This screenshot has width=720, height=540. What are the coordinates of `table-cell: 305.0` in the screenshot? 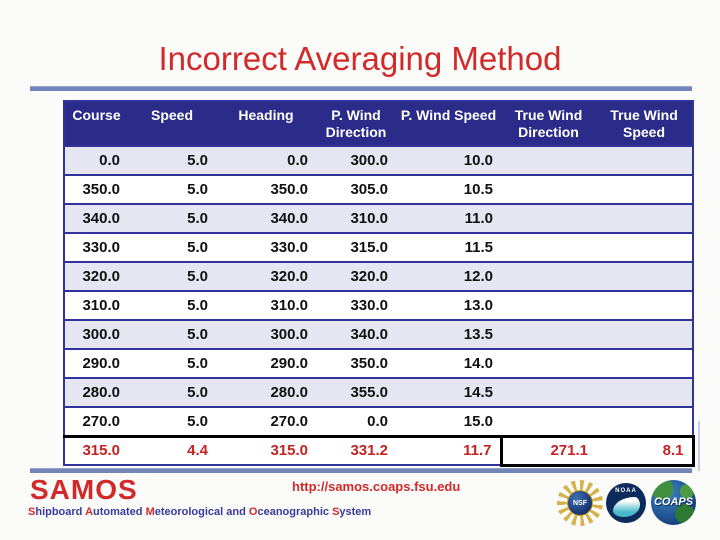 It's located at (356, 189).